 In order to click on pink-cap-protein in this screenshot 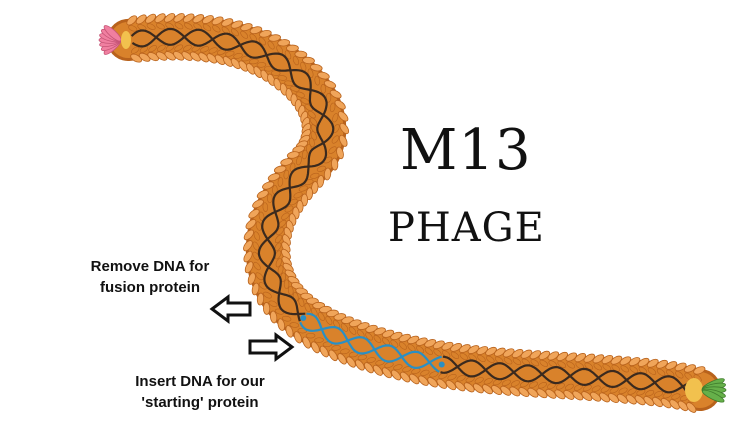, I will do `click(112, 33)`.